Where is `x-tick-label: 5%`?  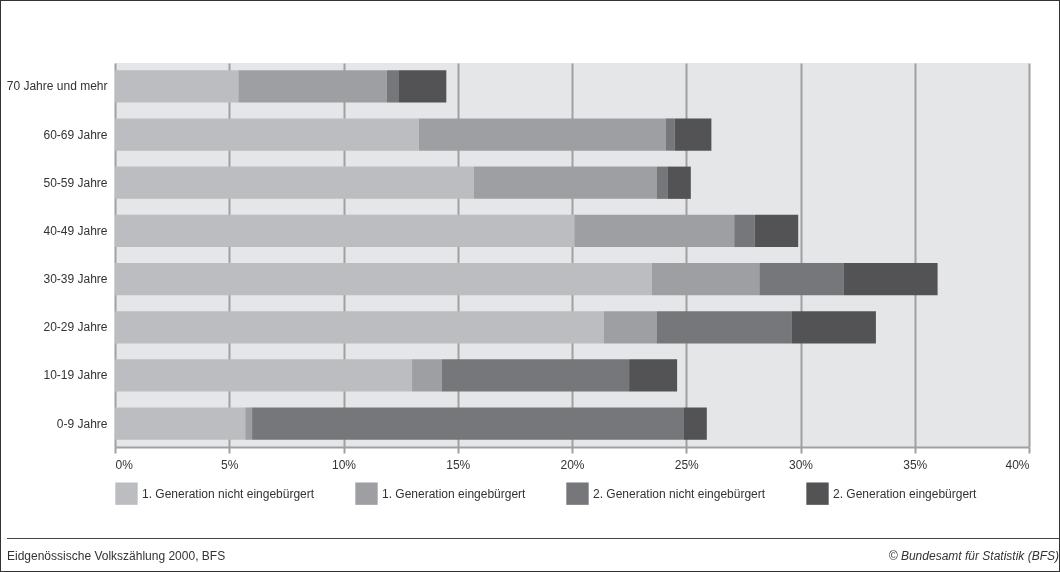 x-tick-label: 5% is located at coordinates (230, 464).